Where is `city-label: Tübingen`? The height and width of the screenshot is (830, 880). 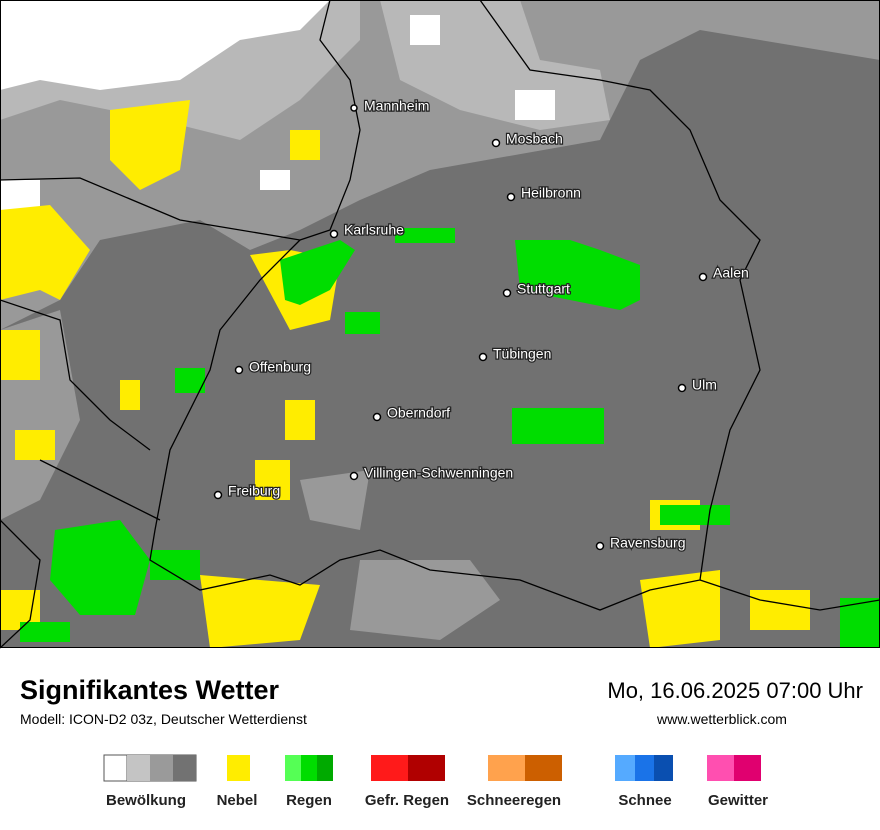
city-label: Tübingen is located at coordinates (522, 354).